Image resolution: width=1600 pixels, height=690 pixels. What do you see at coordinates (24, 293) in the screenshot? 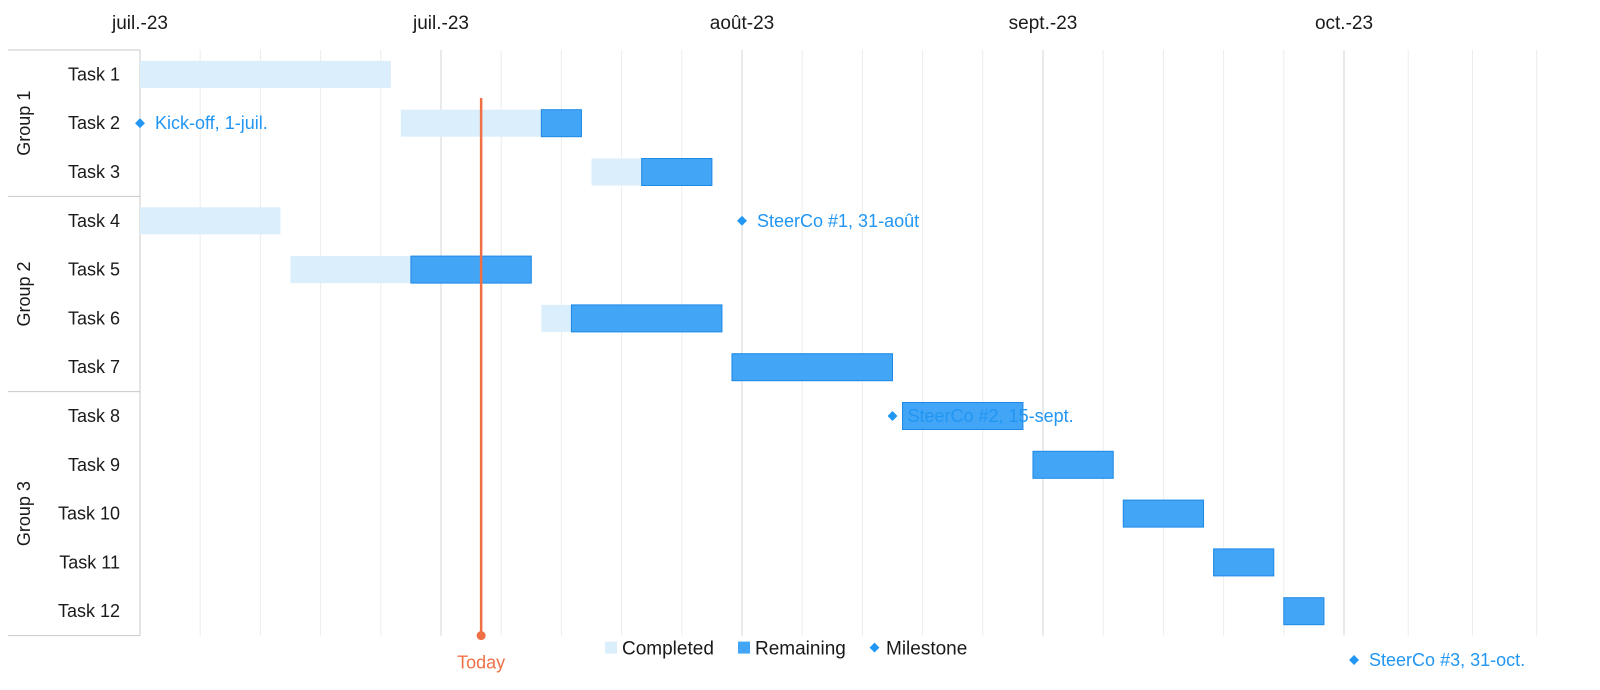
I see `group-label: Group 2` at bounding box center [24, 293].